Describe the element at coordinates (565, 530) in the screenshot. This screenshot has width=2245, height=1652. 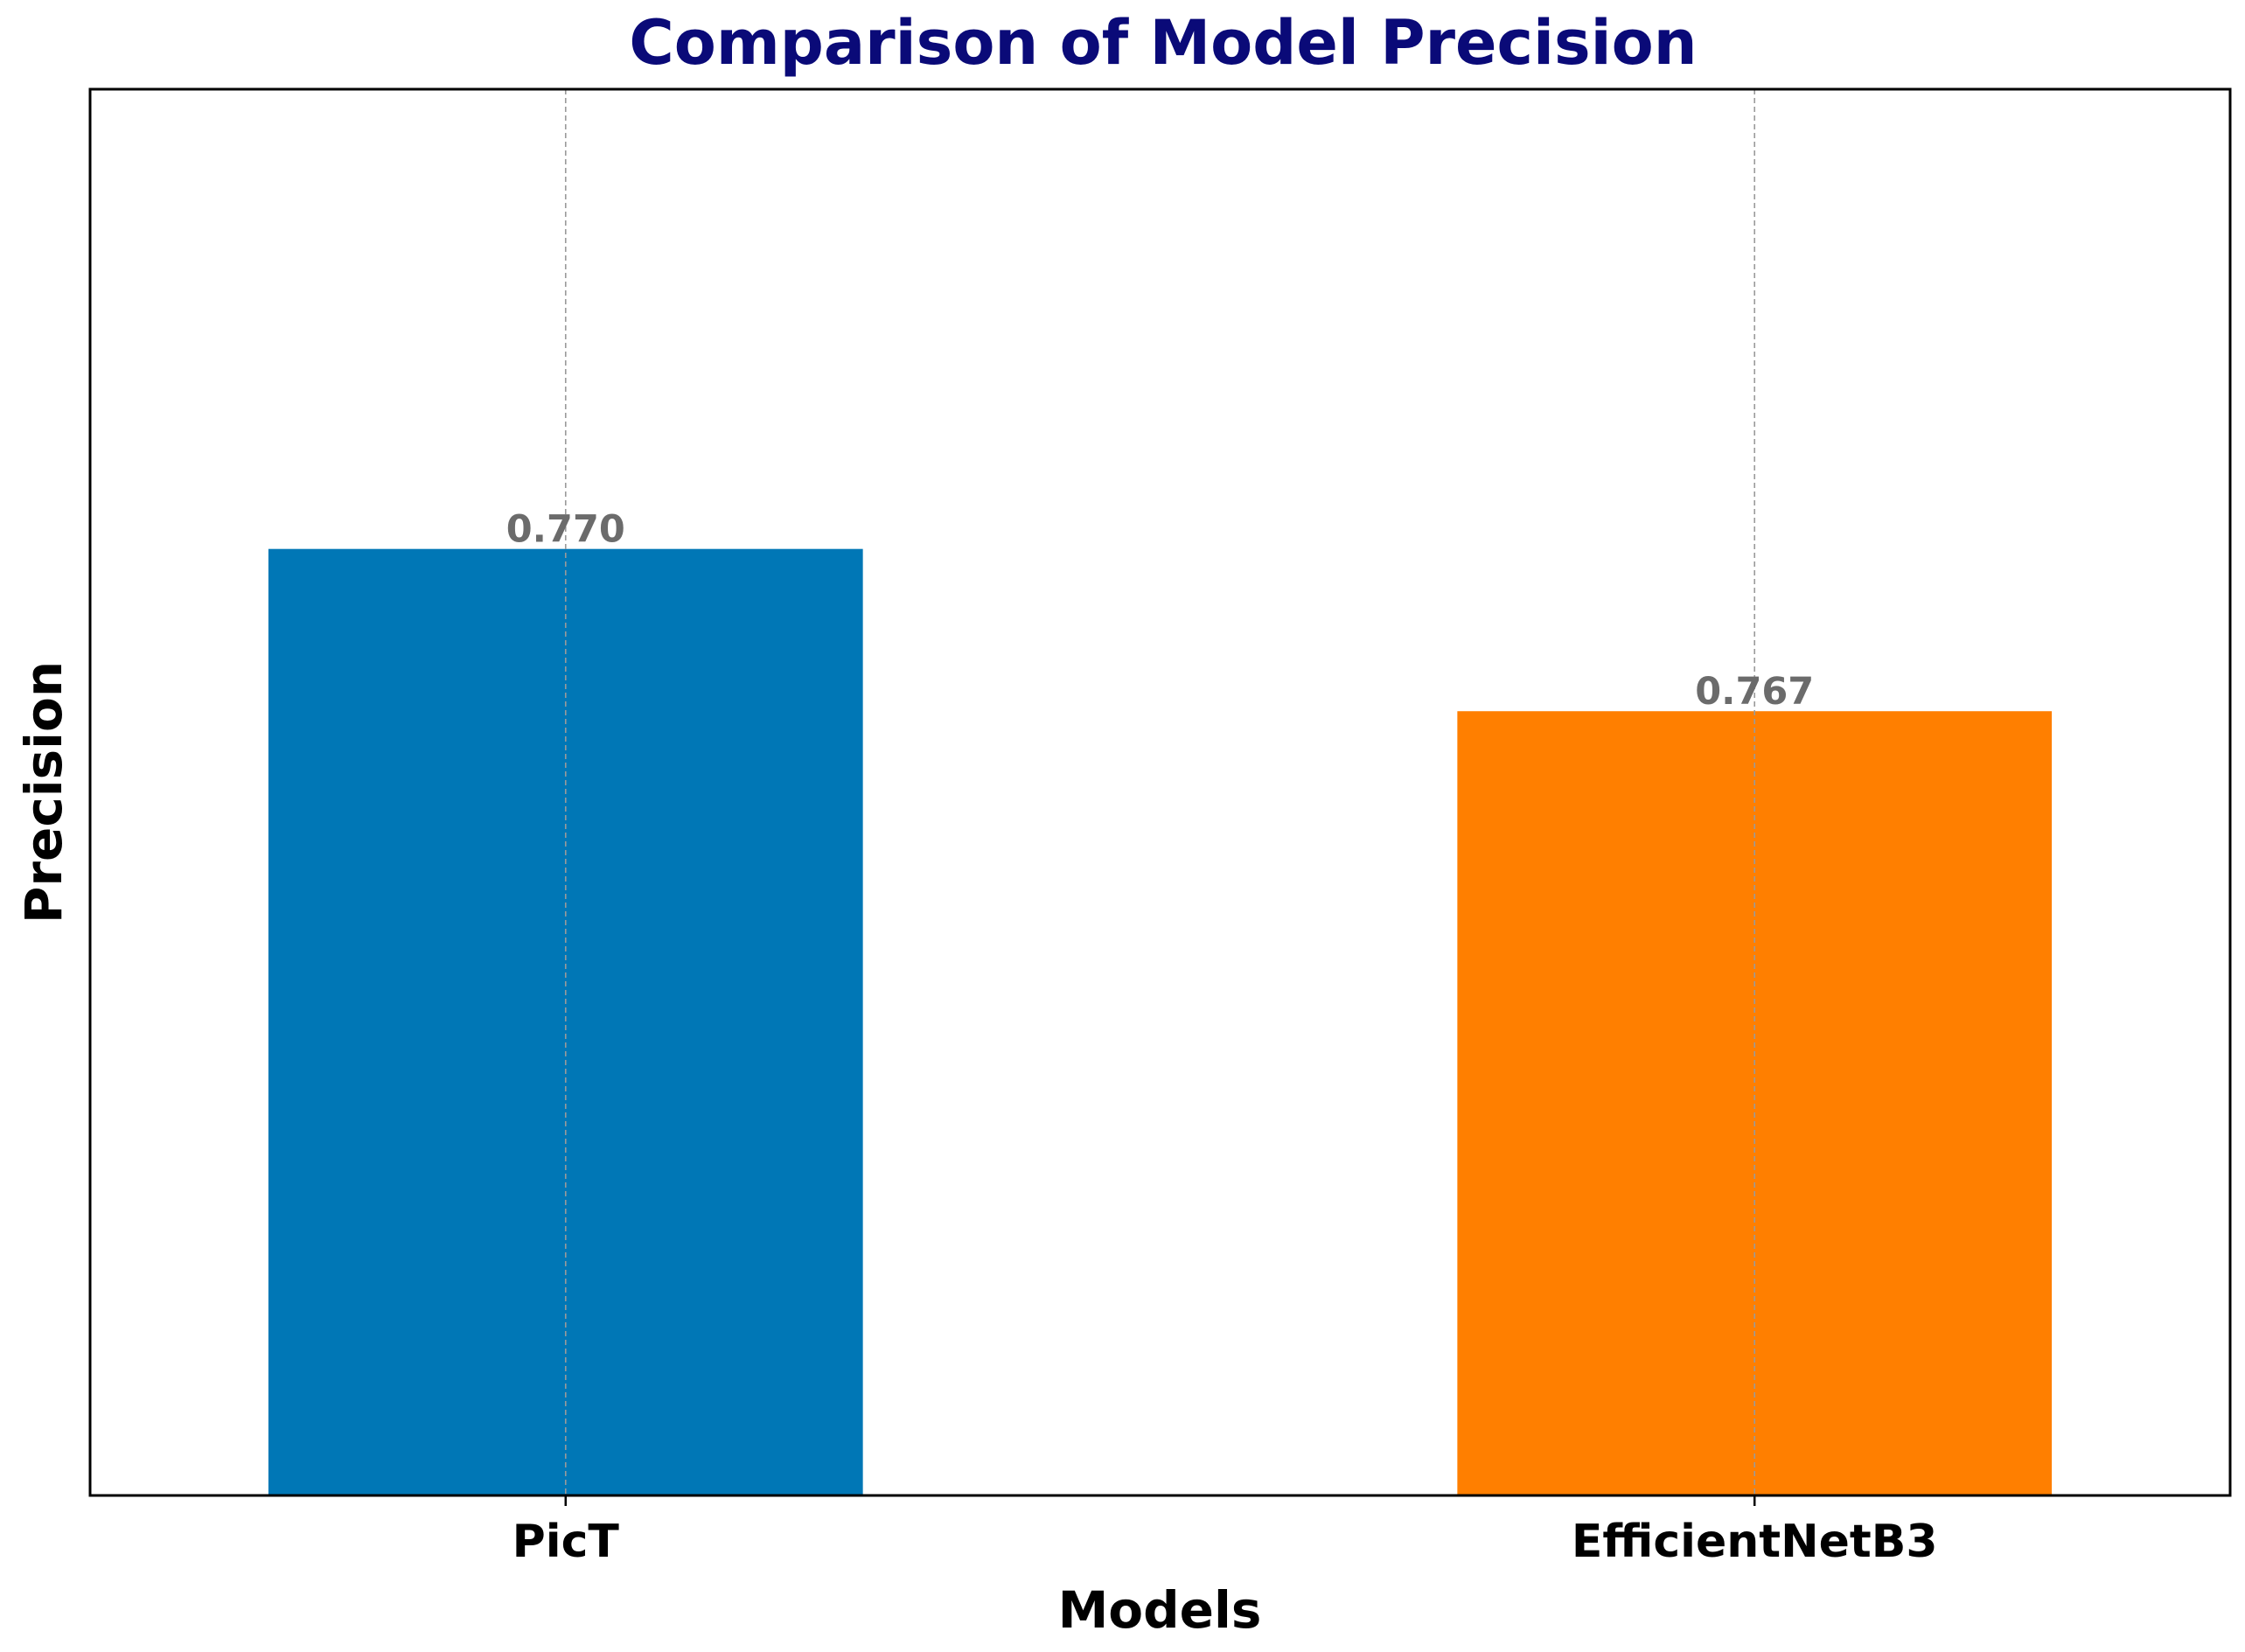
I see `value-label-pict: 0.770` at that location.